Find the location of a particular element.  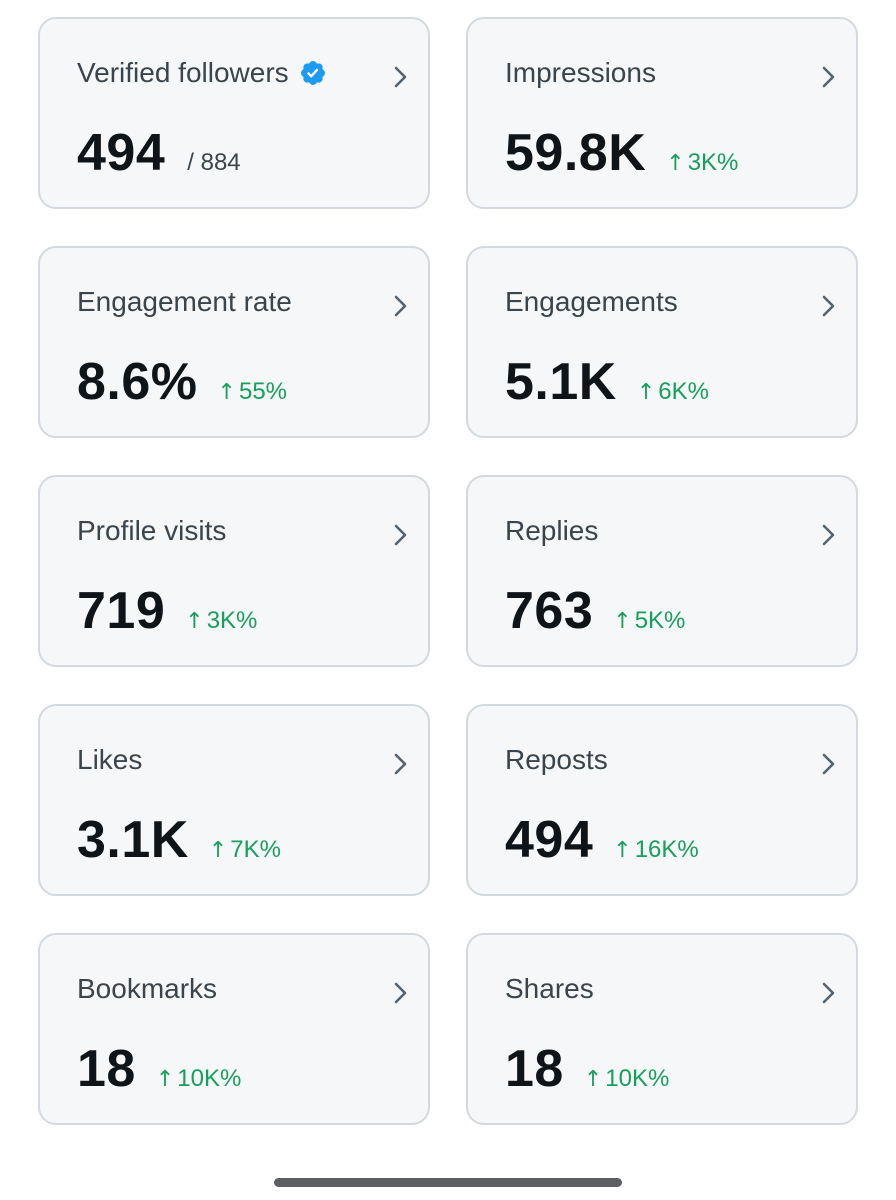

metric-value: 8.6% is located at coordinates (137, 382).